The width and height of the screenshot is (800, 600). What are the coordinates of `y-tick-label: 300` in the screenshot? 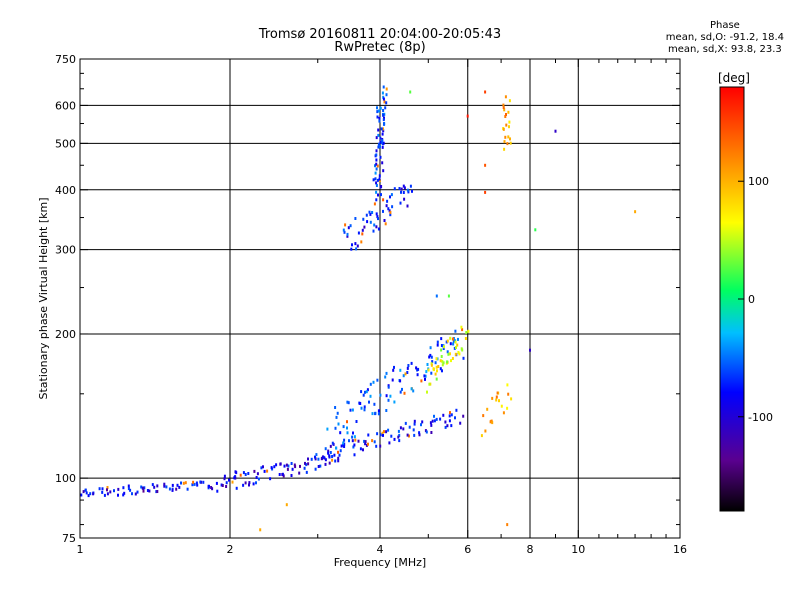 It's located at (65, 250).